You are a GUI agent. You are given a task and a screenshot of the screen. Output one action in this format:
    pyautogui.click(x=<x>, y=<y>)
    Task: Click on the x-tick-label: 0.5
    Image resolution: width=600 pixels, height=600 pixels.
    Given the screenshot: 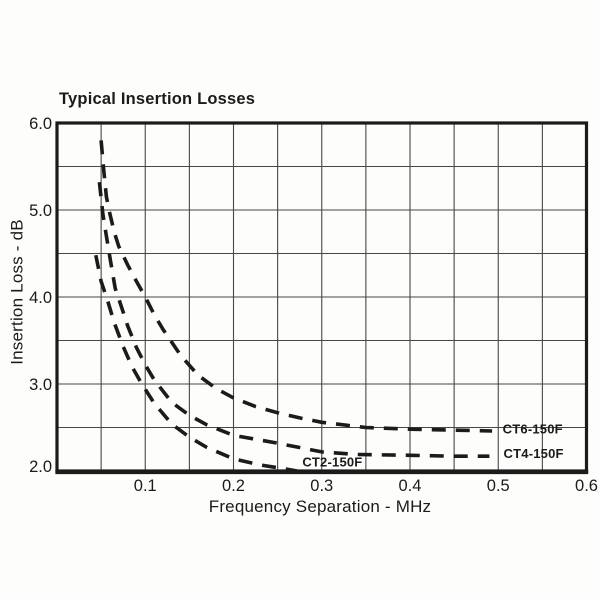 What is the action you would take?
    pyautogui.click(x=498, y=486)
    